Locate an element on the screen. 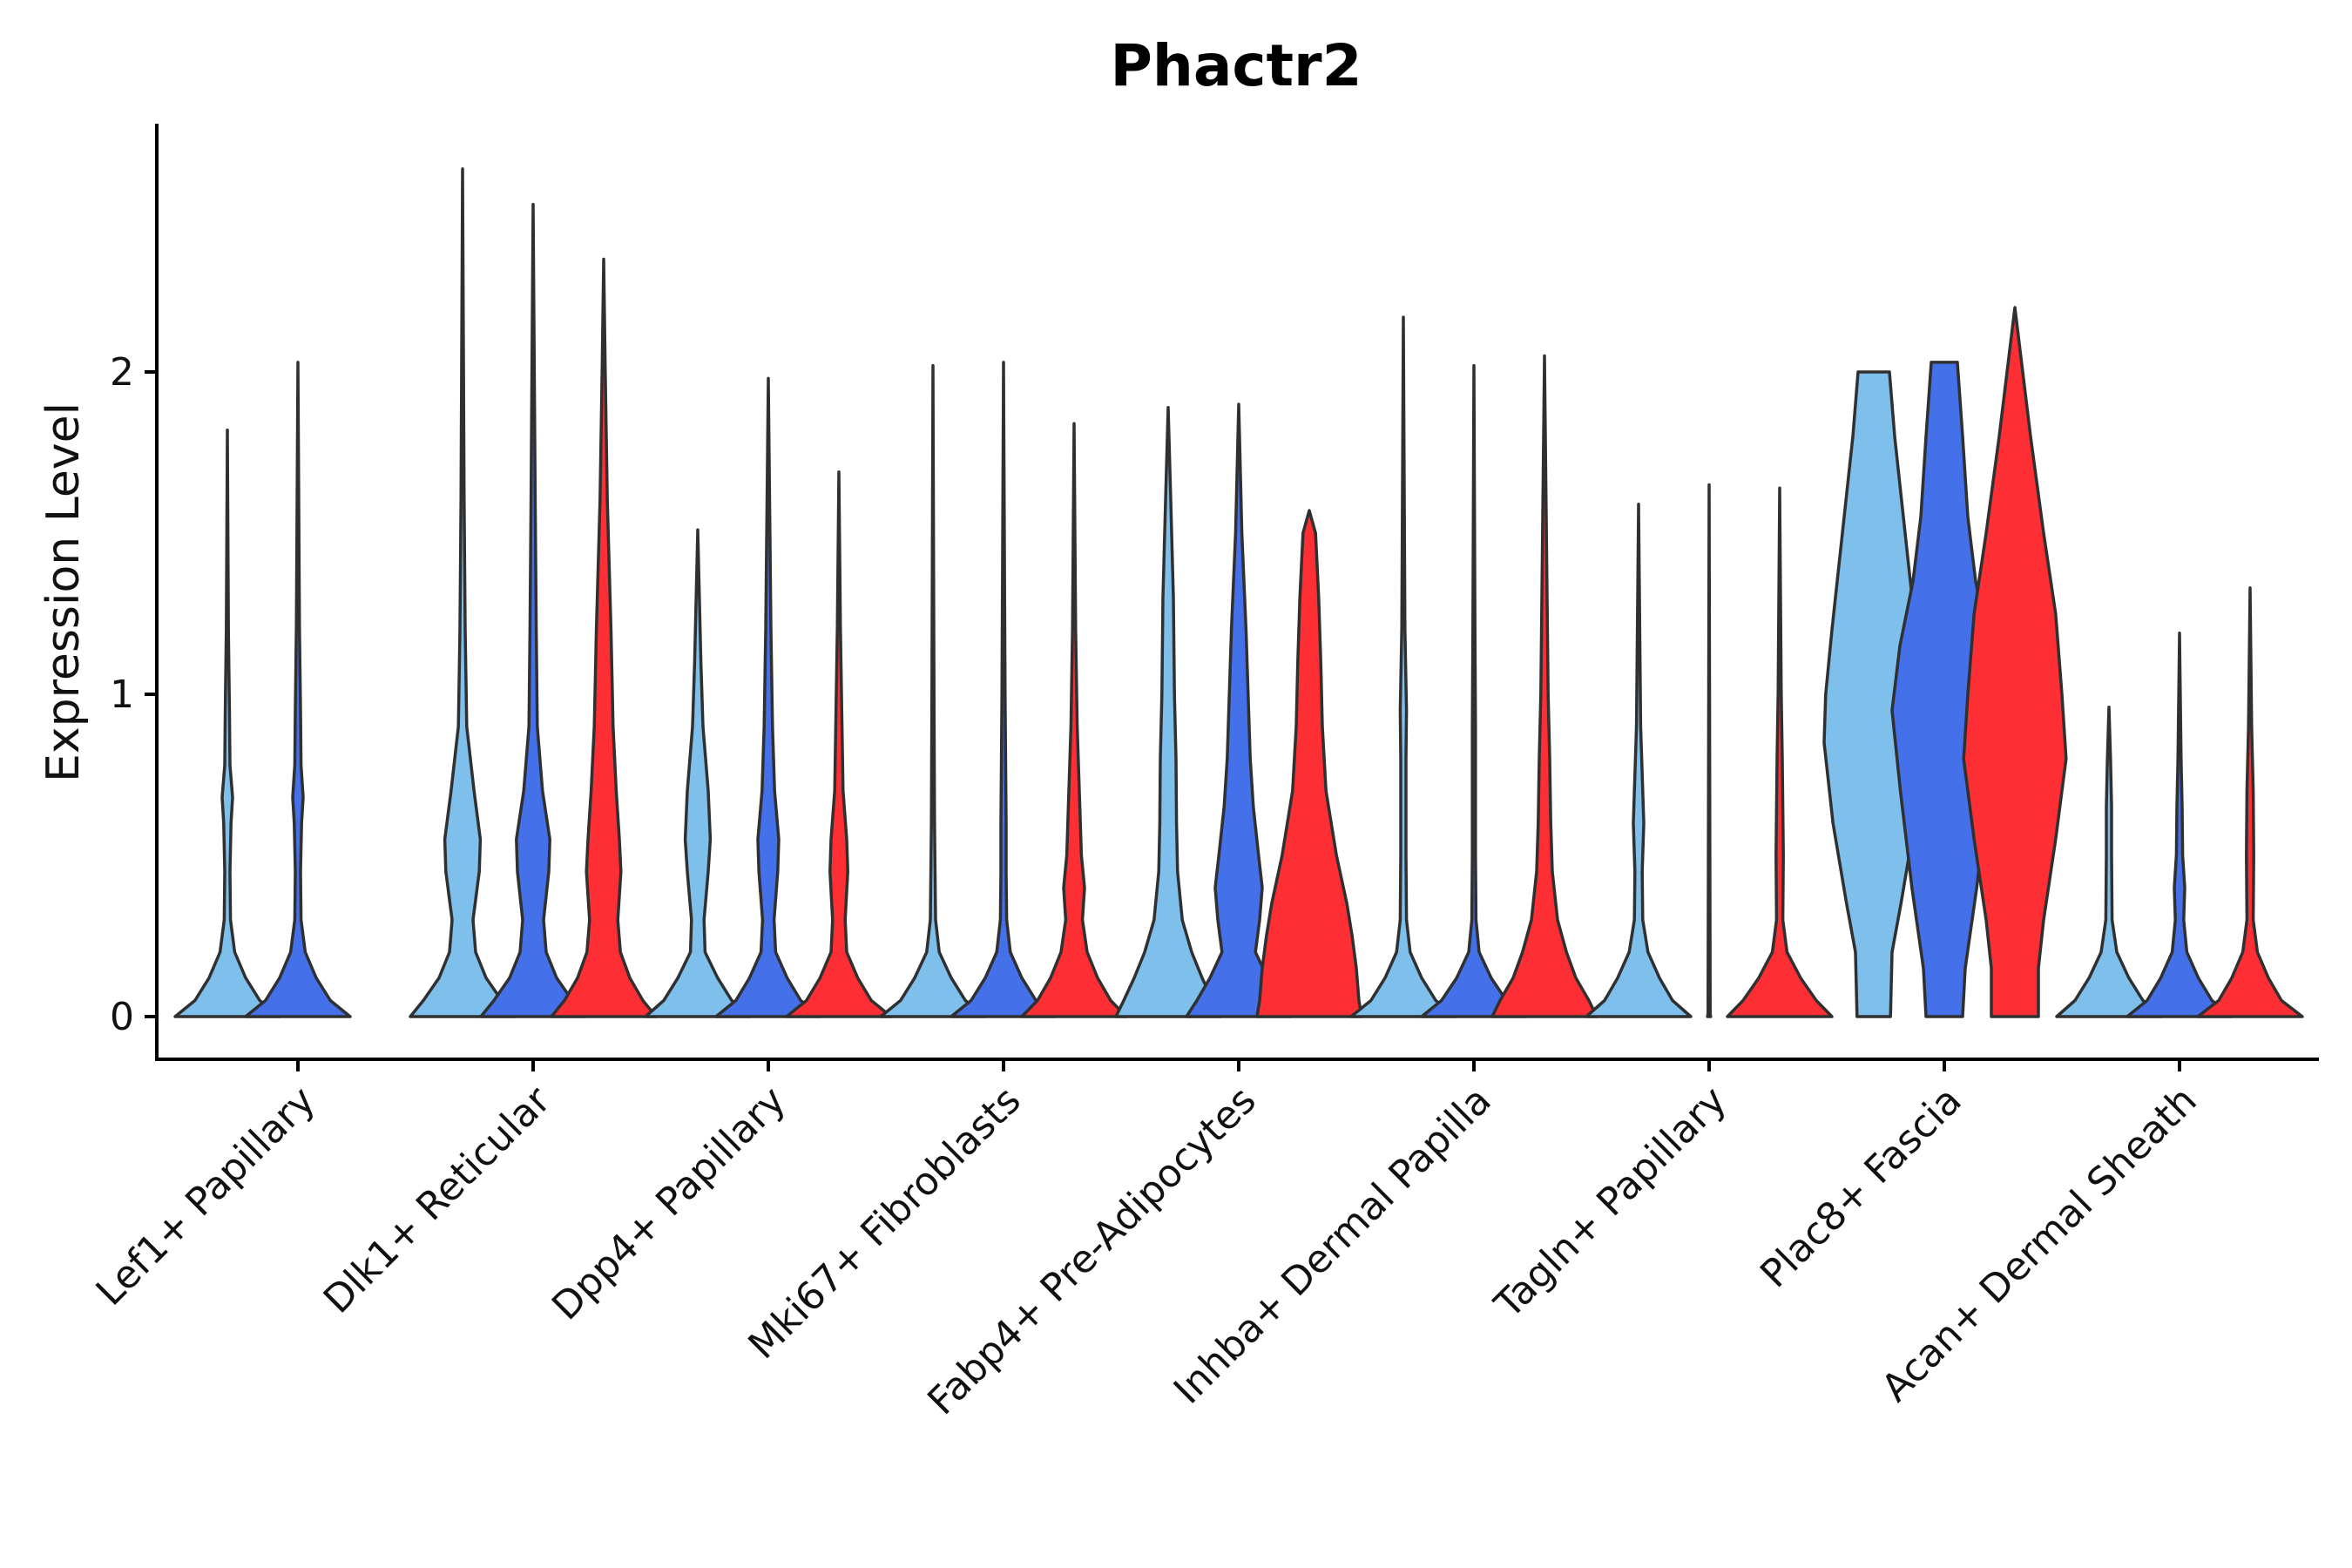  x-tick-label: Lef1+ Papillary is located at coordinates (206, 1196).